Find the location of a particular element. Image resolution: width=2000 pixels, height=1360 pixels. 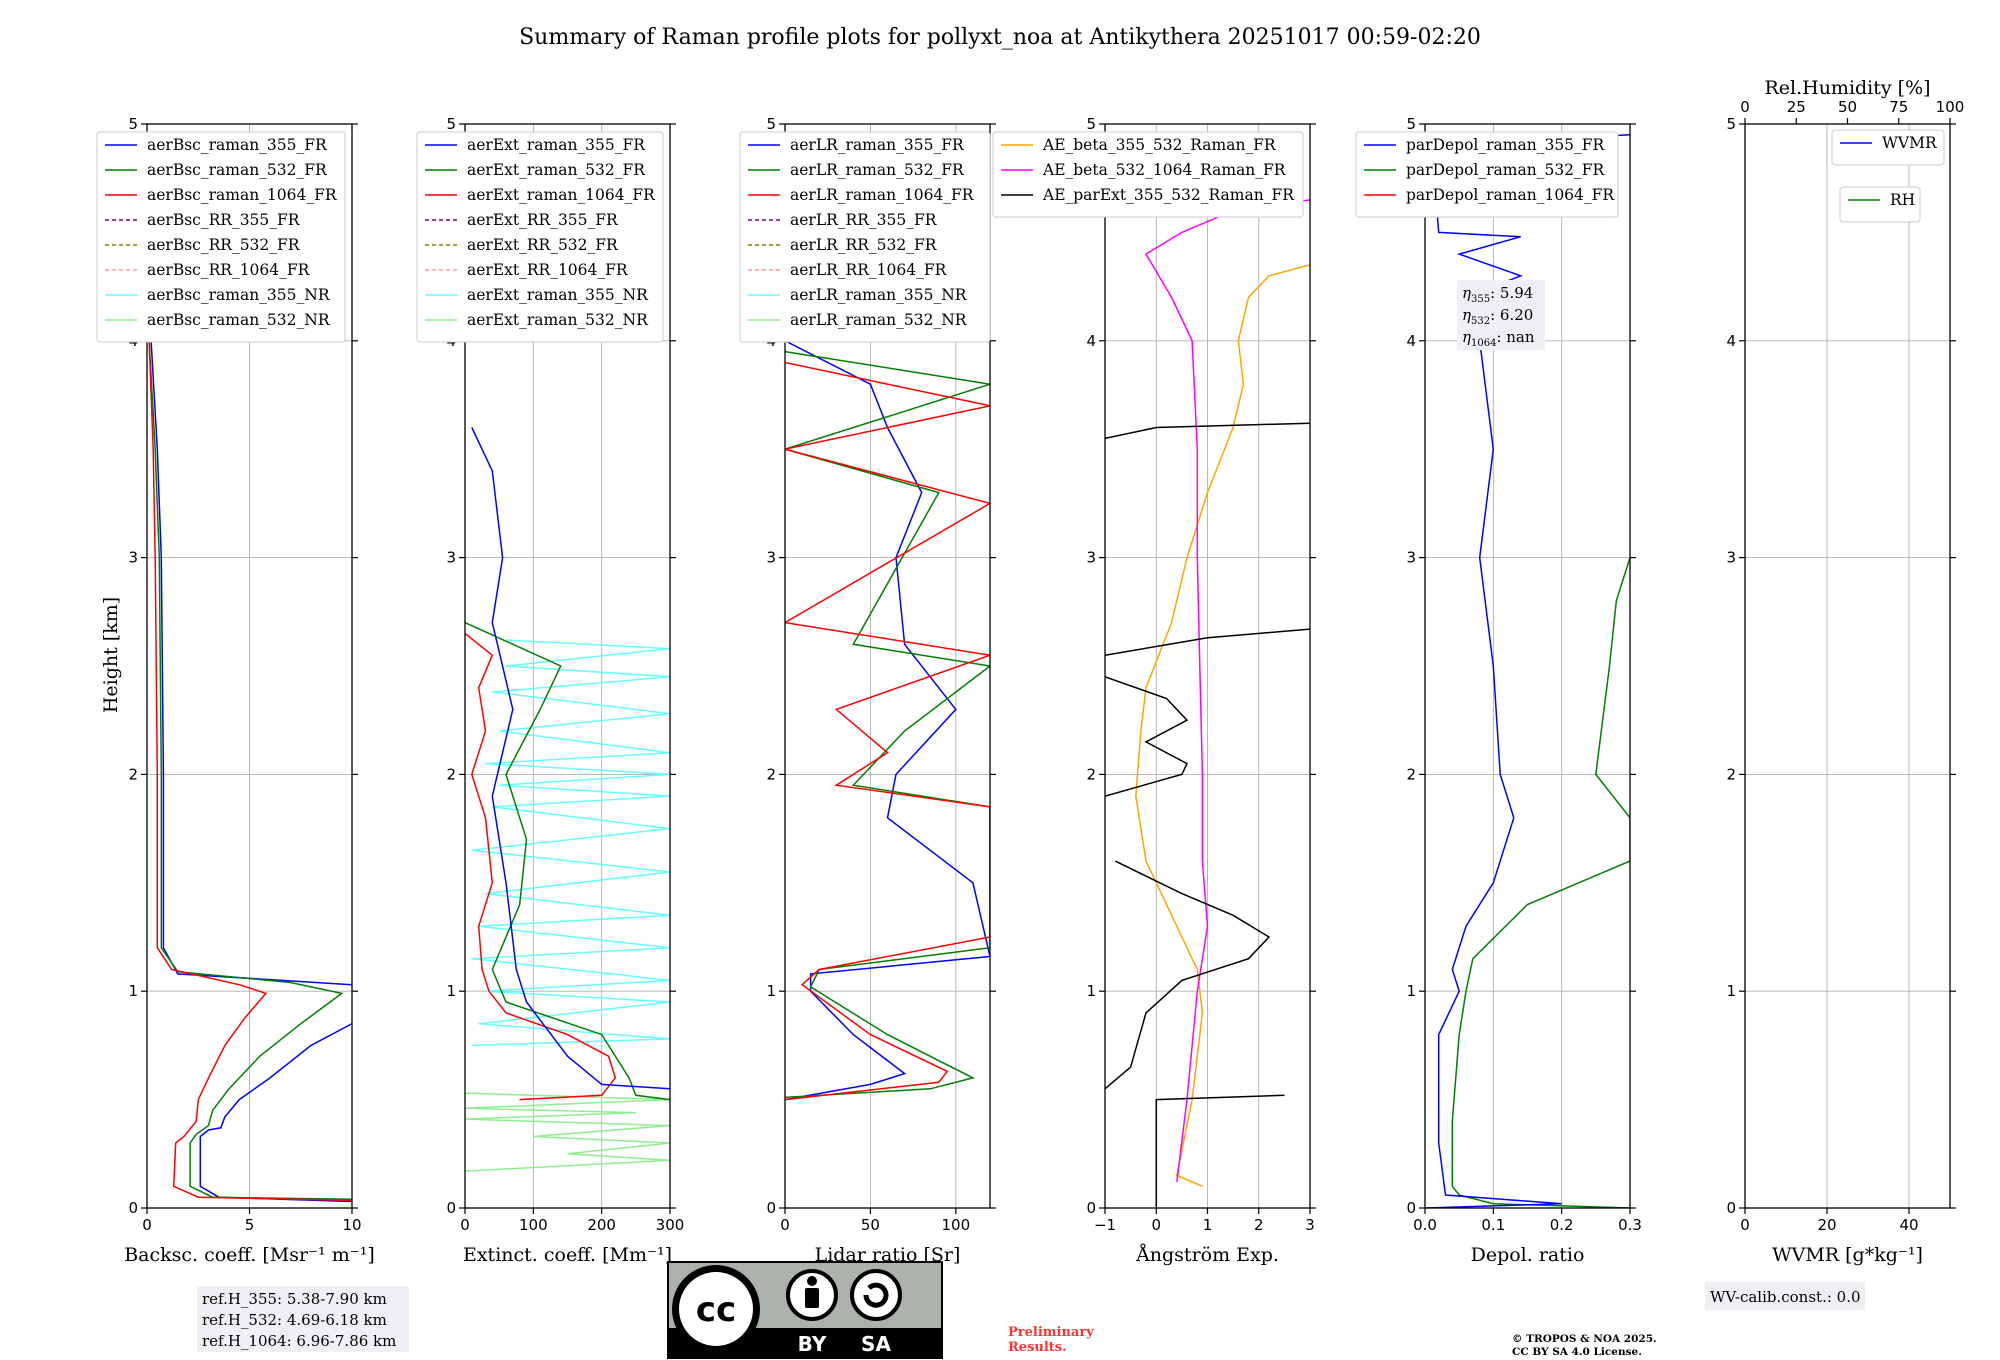

legend-label: parDepol_raman_1064_FR is located at coordinates (1510, 195).